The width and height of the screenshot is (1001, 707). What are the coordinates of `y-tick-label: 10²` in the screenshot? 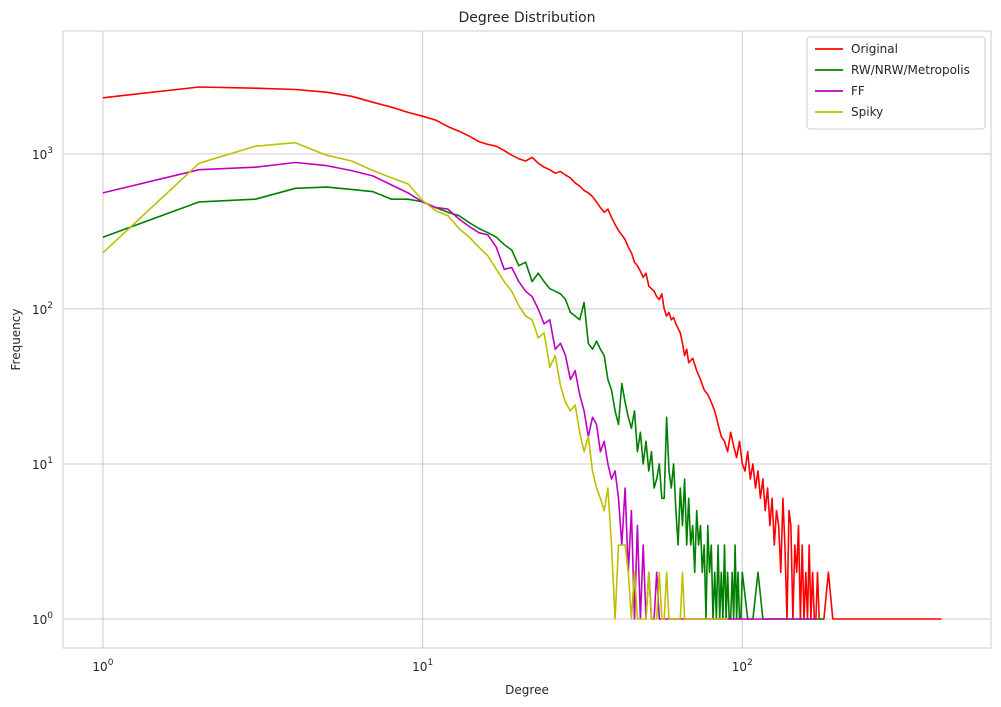 It's located at (42, 309).